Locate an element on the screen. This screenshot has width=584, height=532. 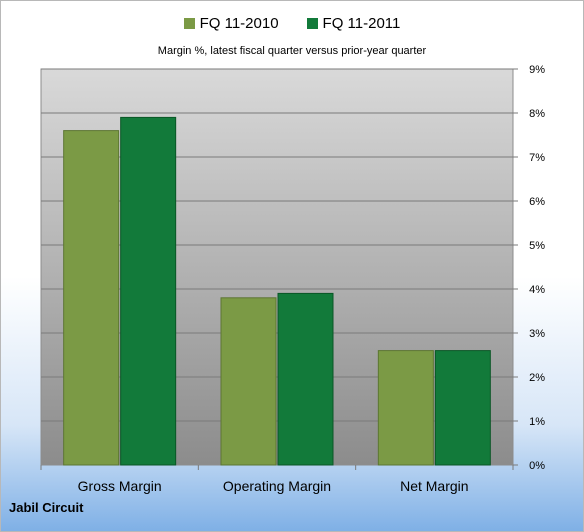
y-tick-label: 8% is located at coordinates (537, 114).